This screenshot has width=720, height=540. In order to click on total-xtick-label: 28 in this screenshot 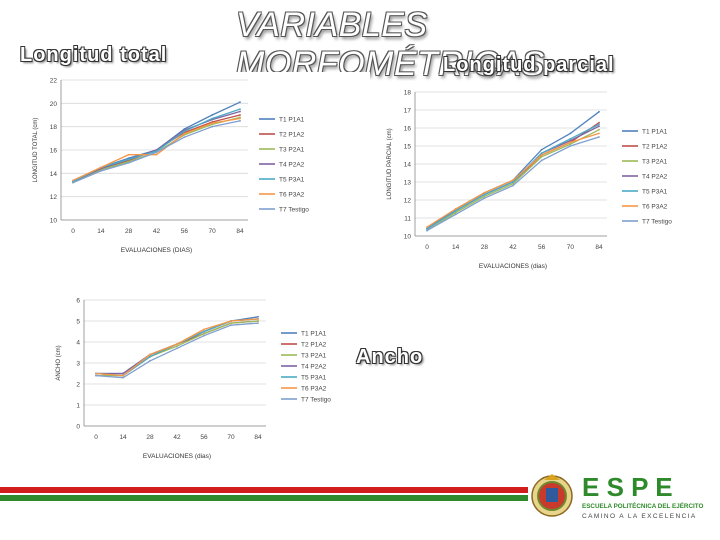, I will do `click(129, 231)`.